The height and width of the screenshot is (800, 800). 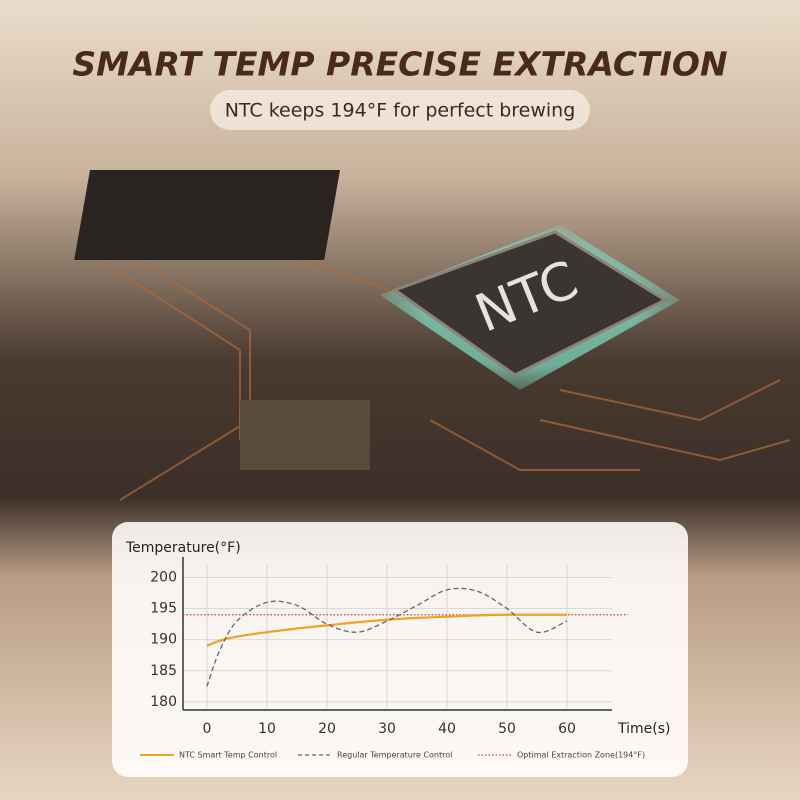 I want to click on subtitle-pill, so click(x=400, y=110).